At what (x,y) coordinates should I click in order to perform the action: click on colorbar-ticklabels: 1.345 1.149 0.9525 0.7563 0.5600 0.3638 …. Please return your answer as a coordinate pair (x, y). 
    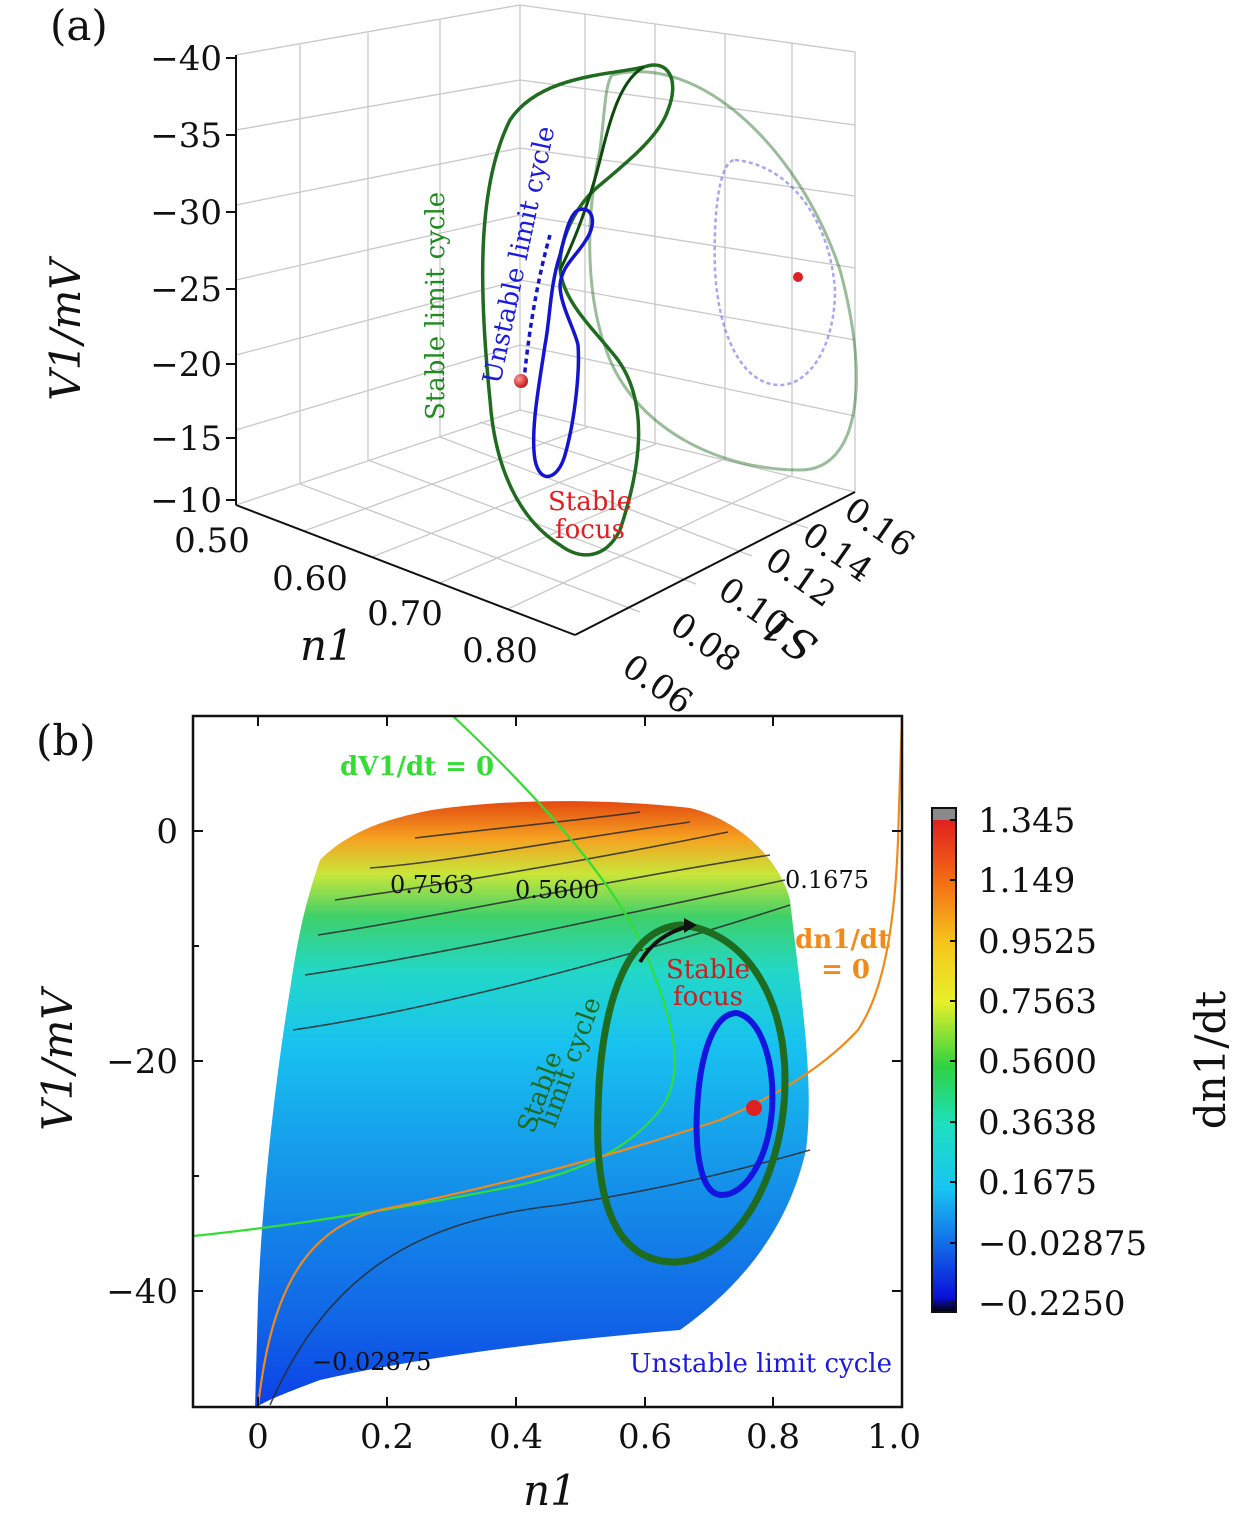
    Looking at the image, I should click on (1062, 1062).